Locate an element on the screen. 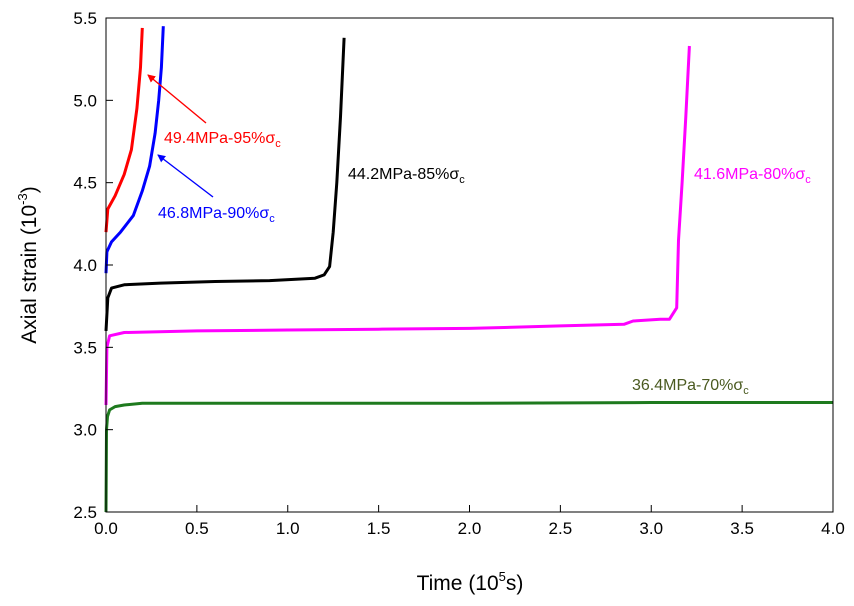  y-tick-label: 5.0 is located at coordinates (85, 100).